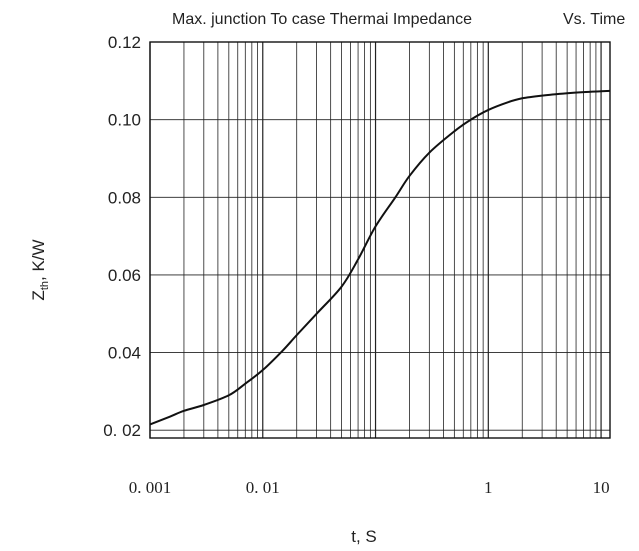  What do you see at coordinates (124, 353) in the screenshot?
I see `y-tick-label-4: 0.04` at bounding box center [124, 353].